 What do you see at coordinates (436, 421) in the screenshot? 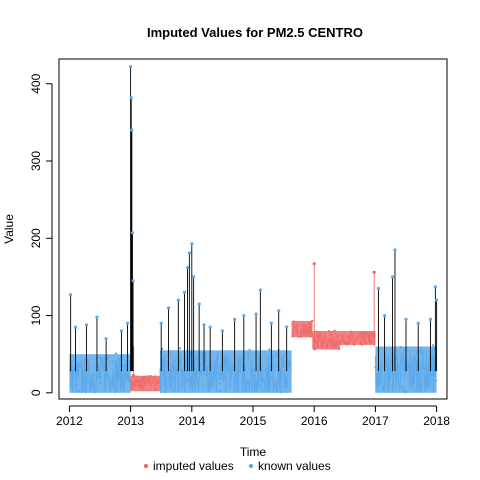
I see `x-tick-label-2018: 2018` at bounding box center [436, 421].